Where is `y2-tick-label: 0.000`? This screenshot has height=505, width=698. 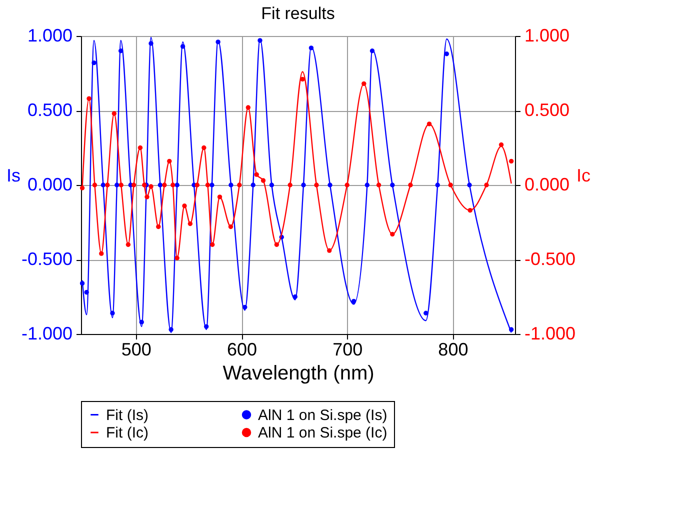
y2-tick-label: 0.000 is located at coordinates (547, 184).